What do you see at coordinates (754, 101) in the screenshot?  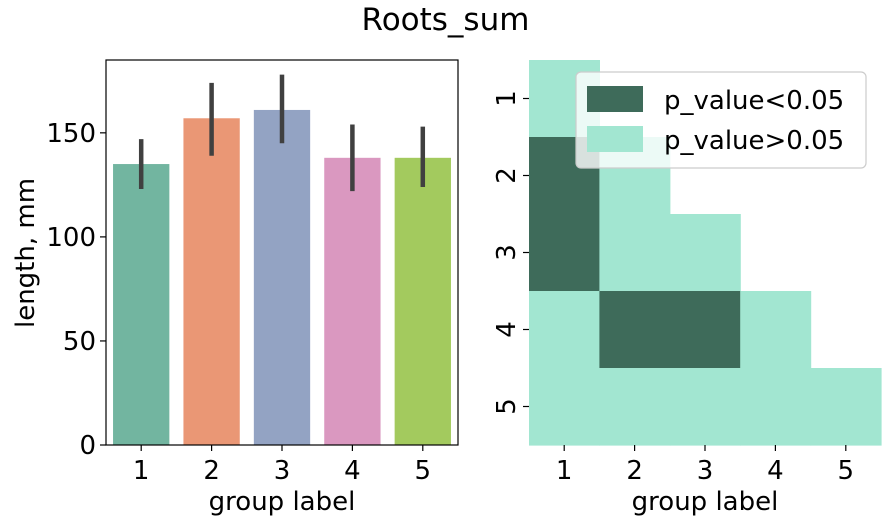 I see `legend-label: p_value<0.05` at bounding box center [754, 101].